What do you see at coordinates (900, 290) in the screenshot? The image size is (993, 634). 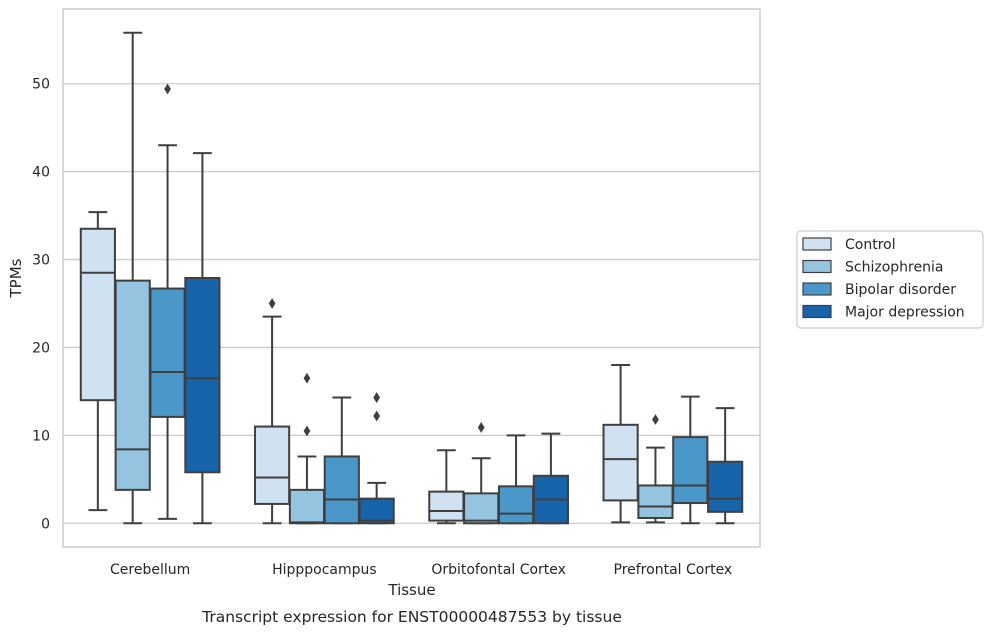 I see `legend-label: Bipolar disorder` at bounding box center [900, 290].